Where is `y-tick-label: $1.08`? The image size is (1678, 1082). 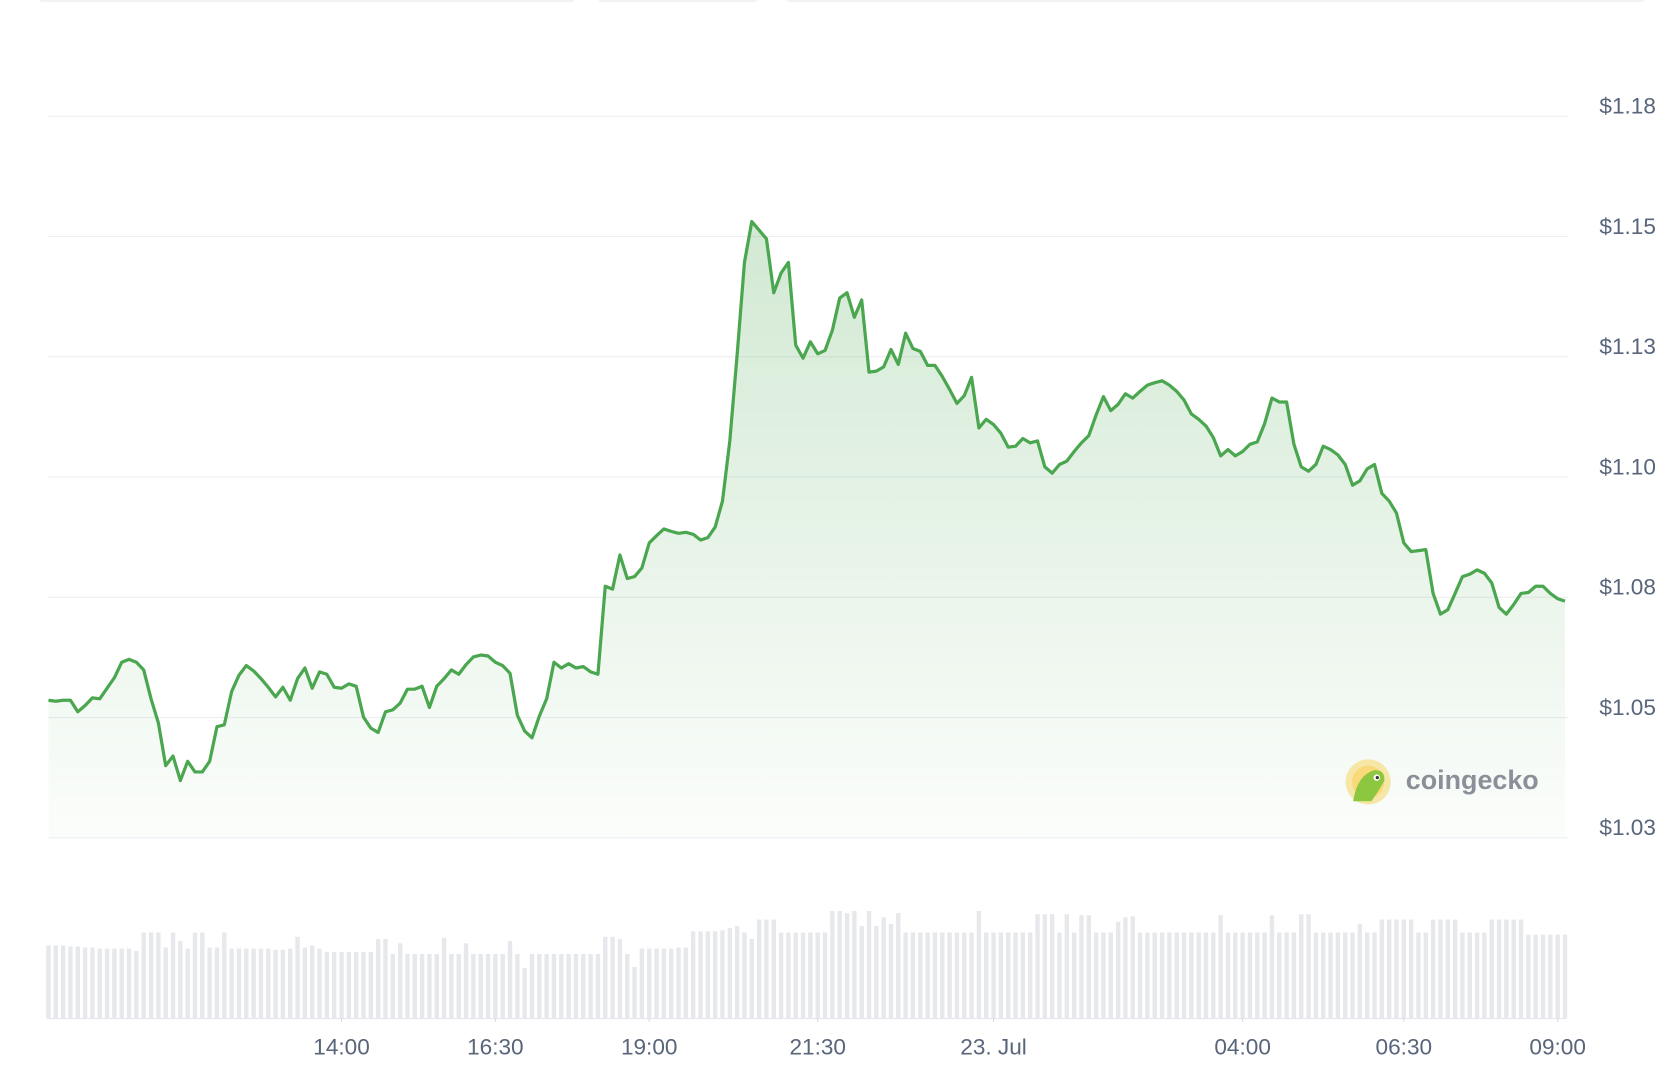
y-tick-label: $1.08 is located at coordinates (1627, 587).